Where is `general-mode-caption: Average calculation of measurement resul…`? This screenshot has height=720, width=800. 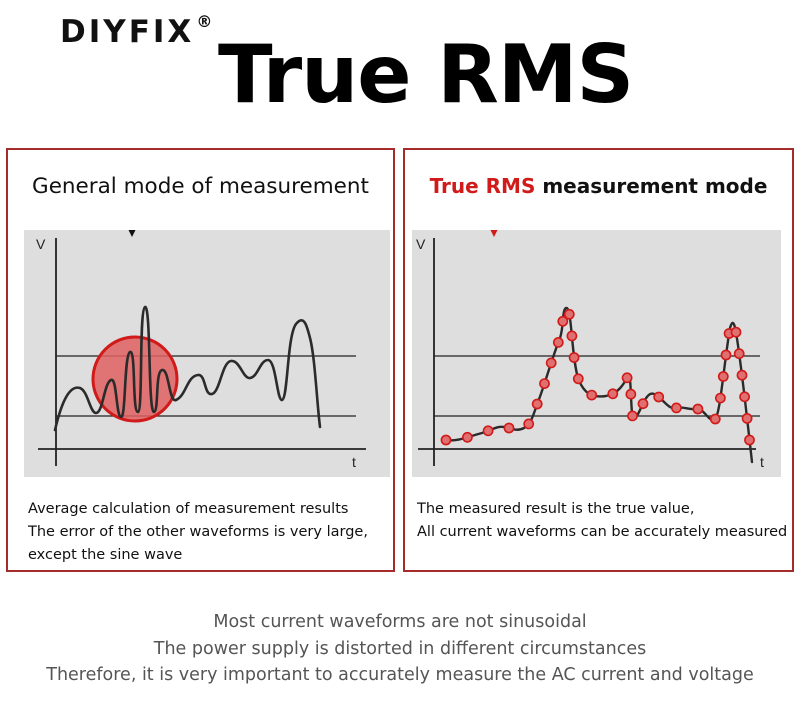
general-mode-caption: Average calculation of measurement resul… is located at coordinates (206, 532).